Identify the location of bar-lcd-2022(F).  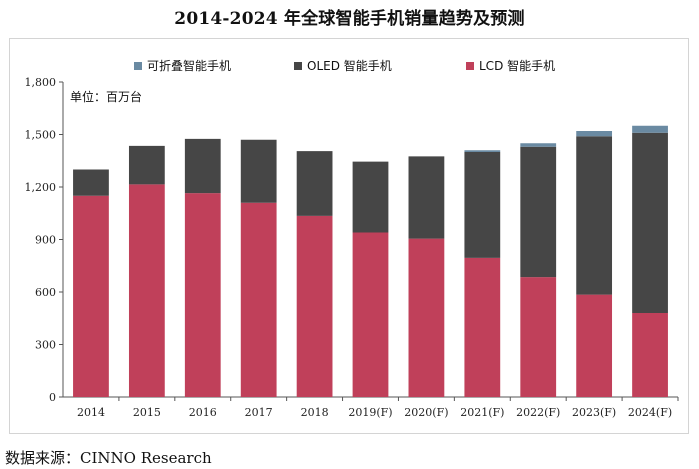
(538, 337).